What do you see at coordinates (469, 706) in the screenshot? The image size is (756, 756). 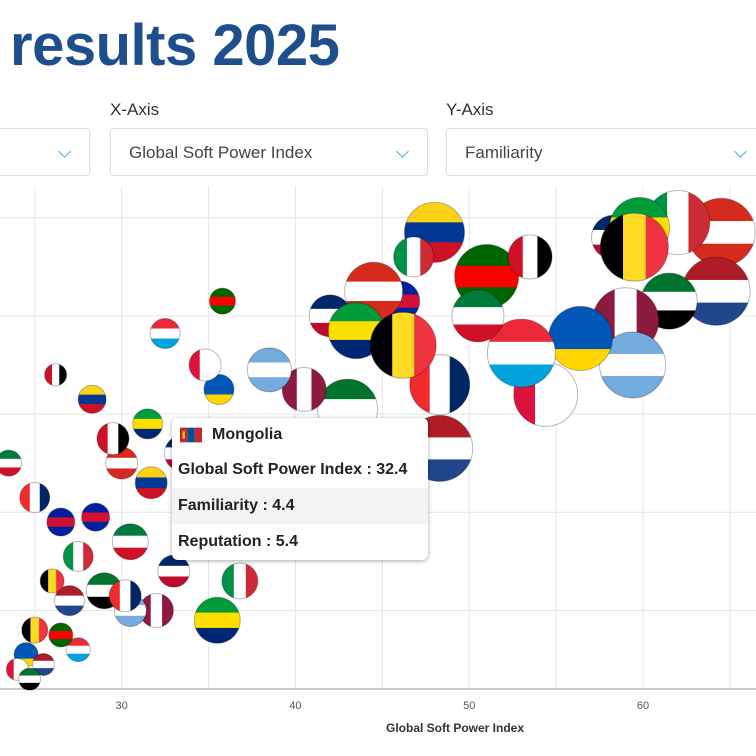 I see `x-tick-label: 50` at bounding box center [469, 706].